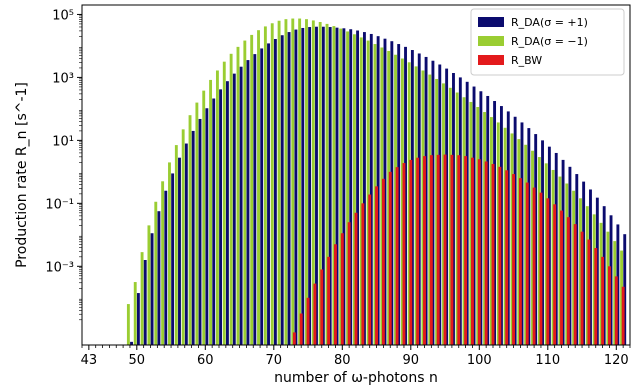 The image size is (644, 387). What do you see at coordinates (63, 78) in the screenshot?
I see `y-tick-label: 10³` at bounding box center [63, 78].